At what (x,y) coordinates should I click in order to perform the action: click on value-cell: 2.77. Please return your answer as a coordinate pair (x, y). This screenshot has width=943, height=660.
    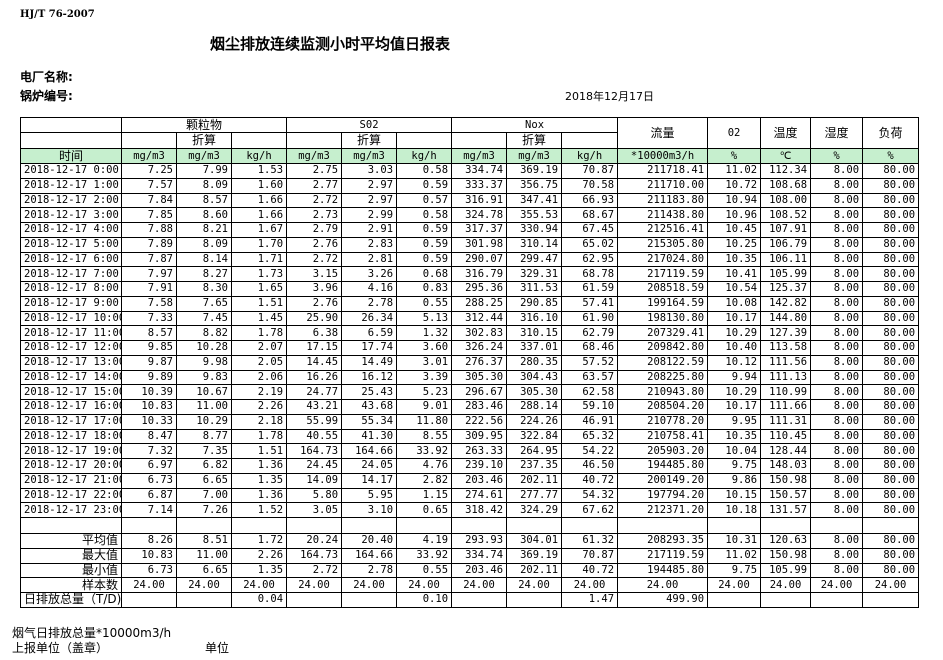
    Looking at the image, I should click on (314, 185).